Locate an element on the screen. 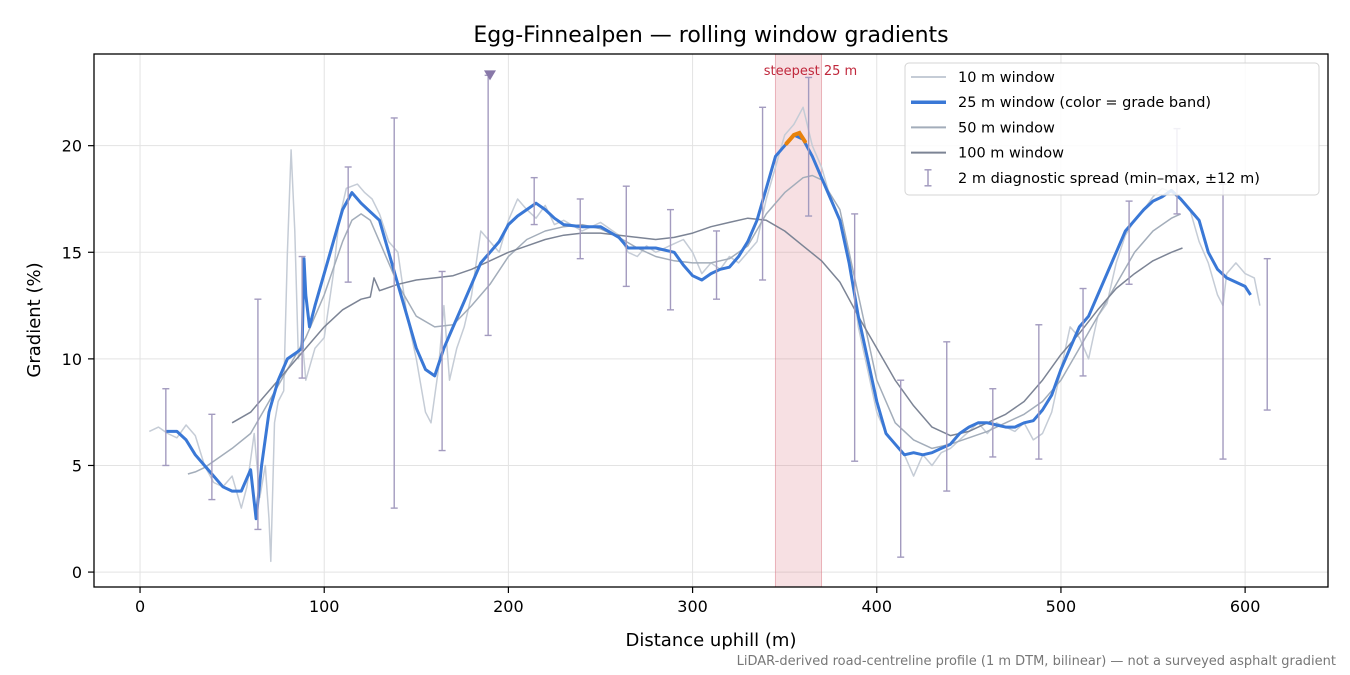 The height and width of the screenshot is (675, 1350). x-tick-label: 600 is located at coordinates (1245, 606).